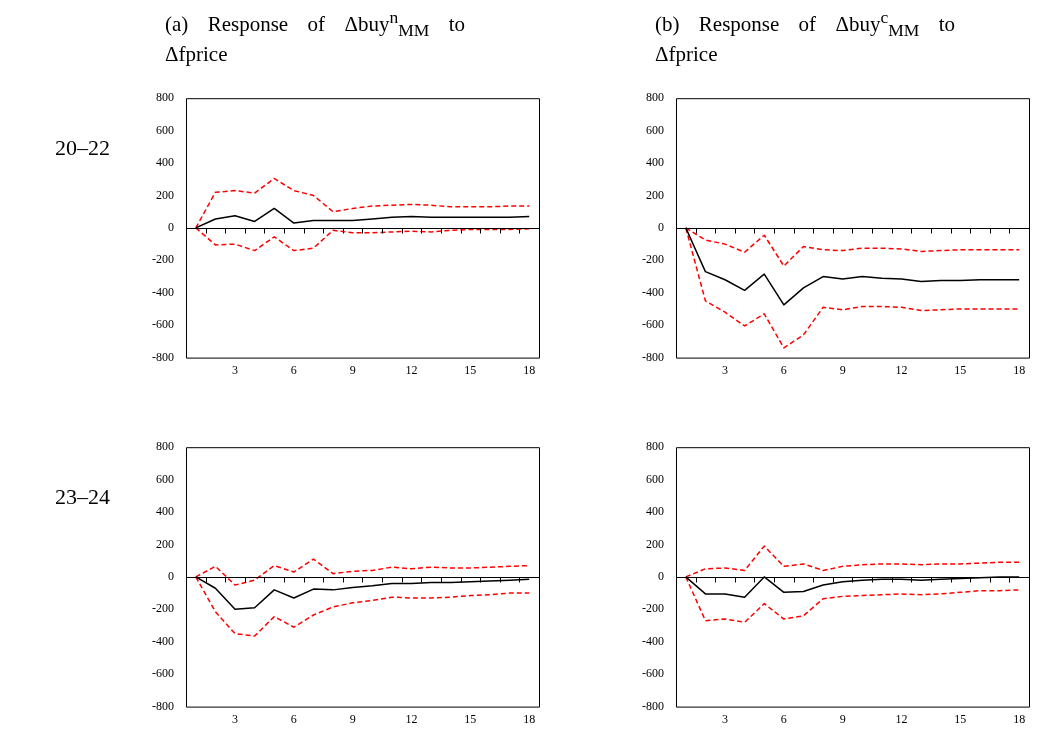  Describe the element at coordinates (82, 148) in the screenshot. I see `y-axis-title: 20–22` at that location.